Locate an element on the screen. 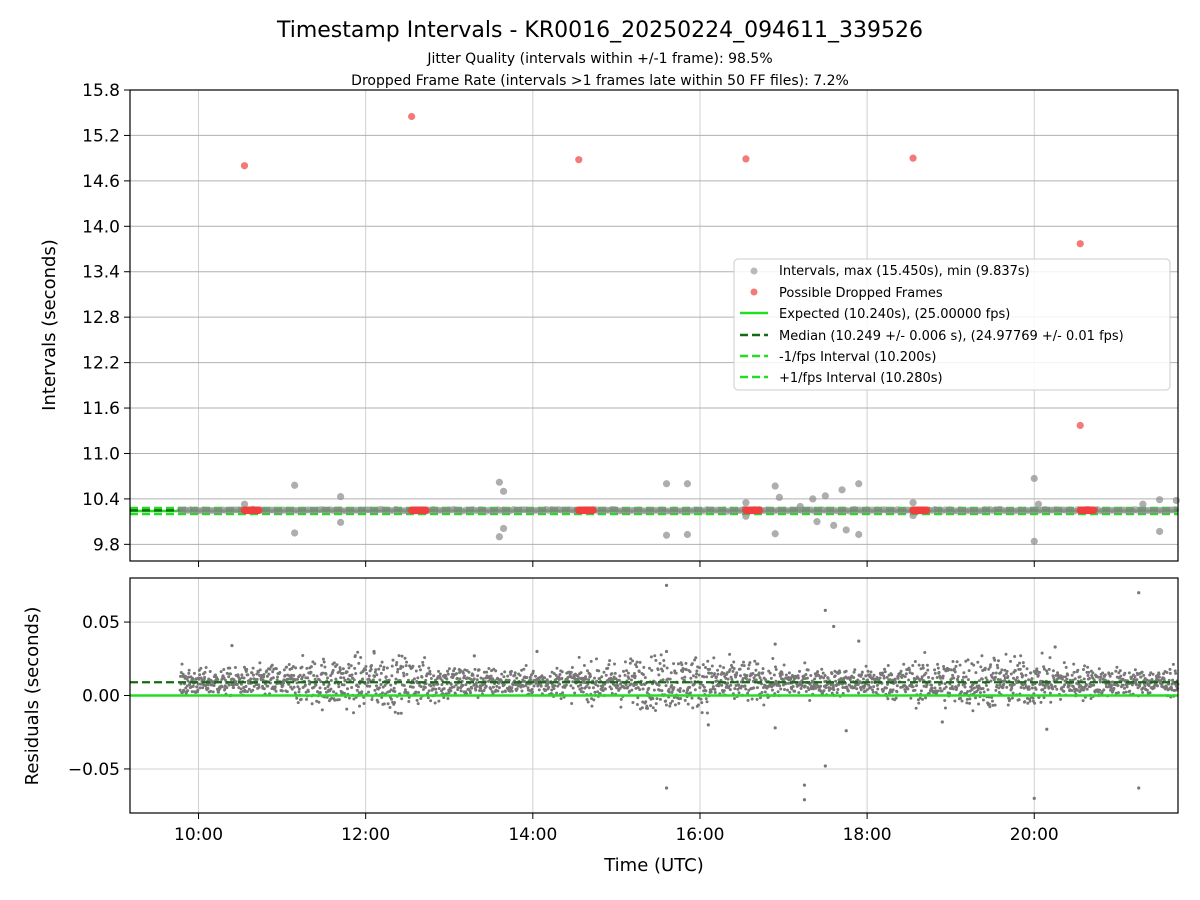  legend-dropped-frames: Possible Dropped Frames is located at coordinates (861, 293).